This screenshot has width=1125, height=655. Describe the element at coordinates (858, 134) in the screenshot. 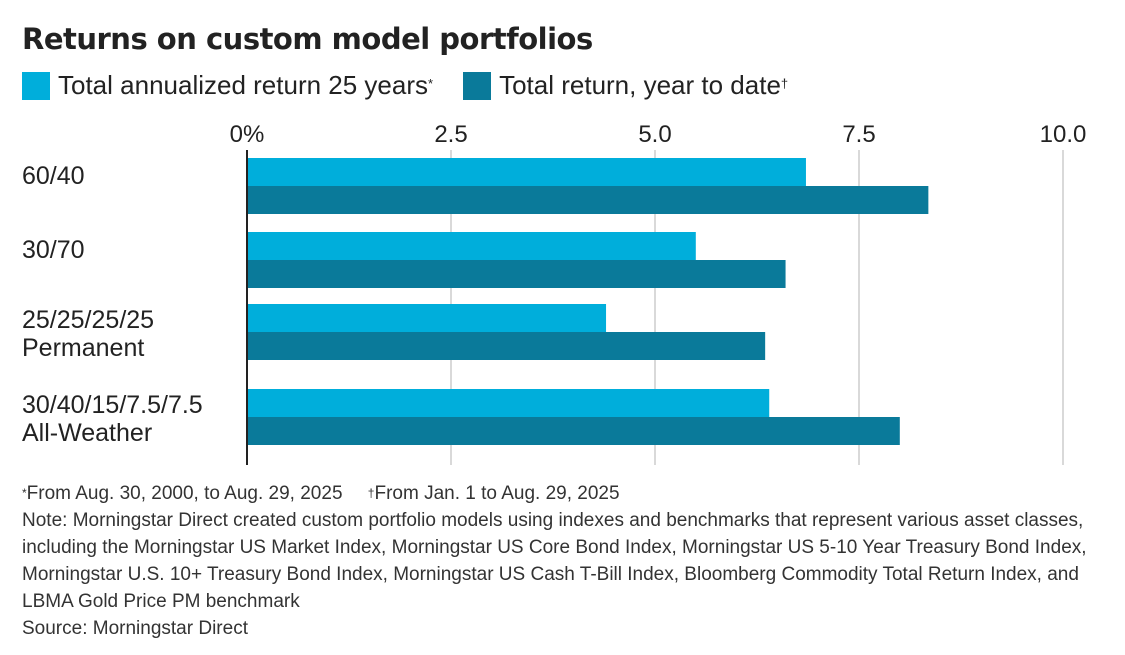

I see `tick-label: 7.5` at that location.